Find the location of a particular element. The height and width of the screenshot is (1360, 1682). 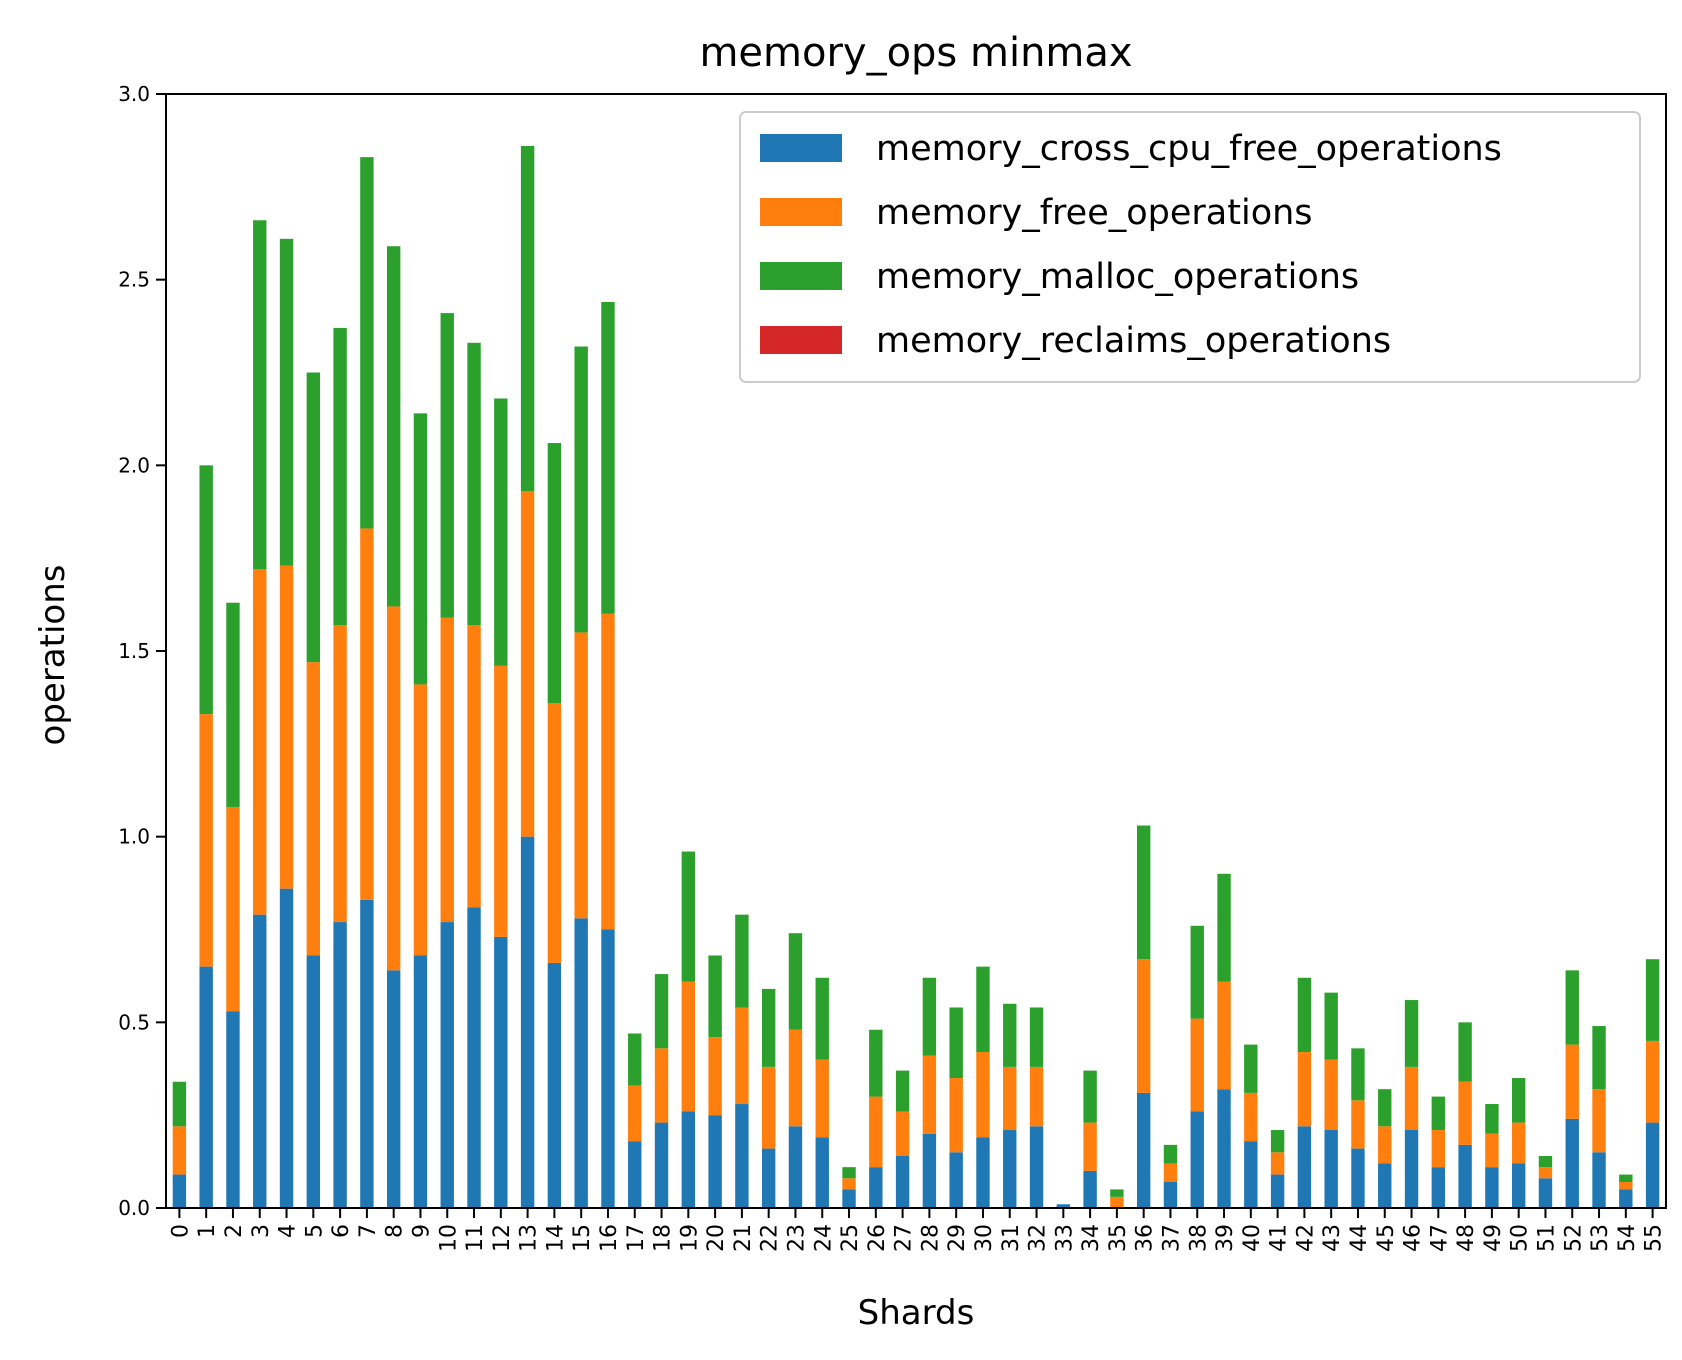

x-tick-label: 18 is located at coordinates (663, 1238).